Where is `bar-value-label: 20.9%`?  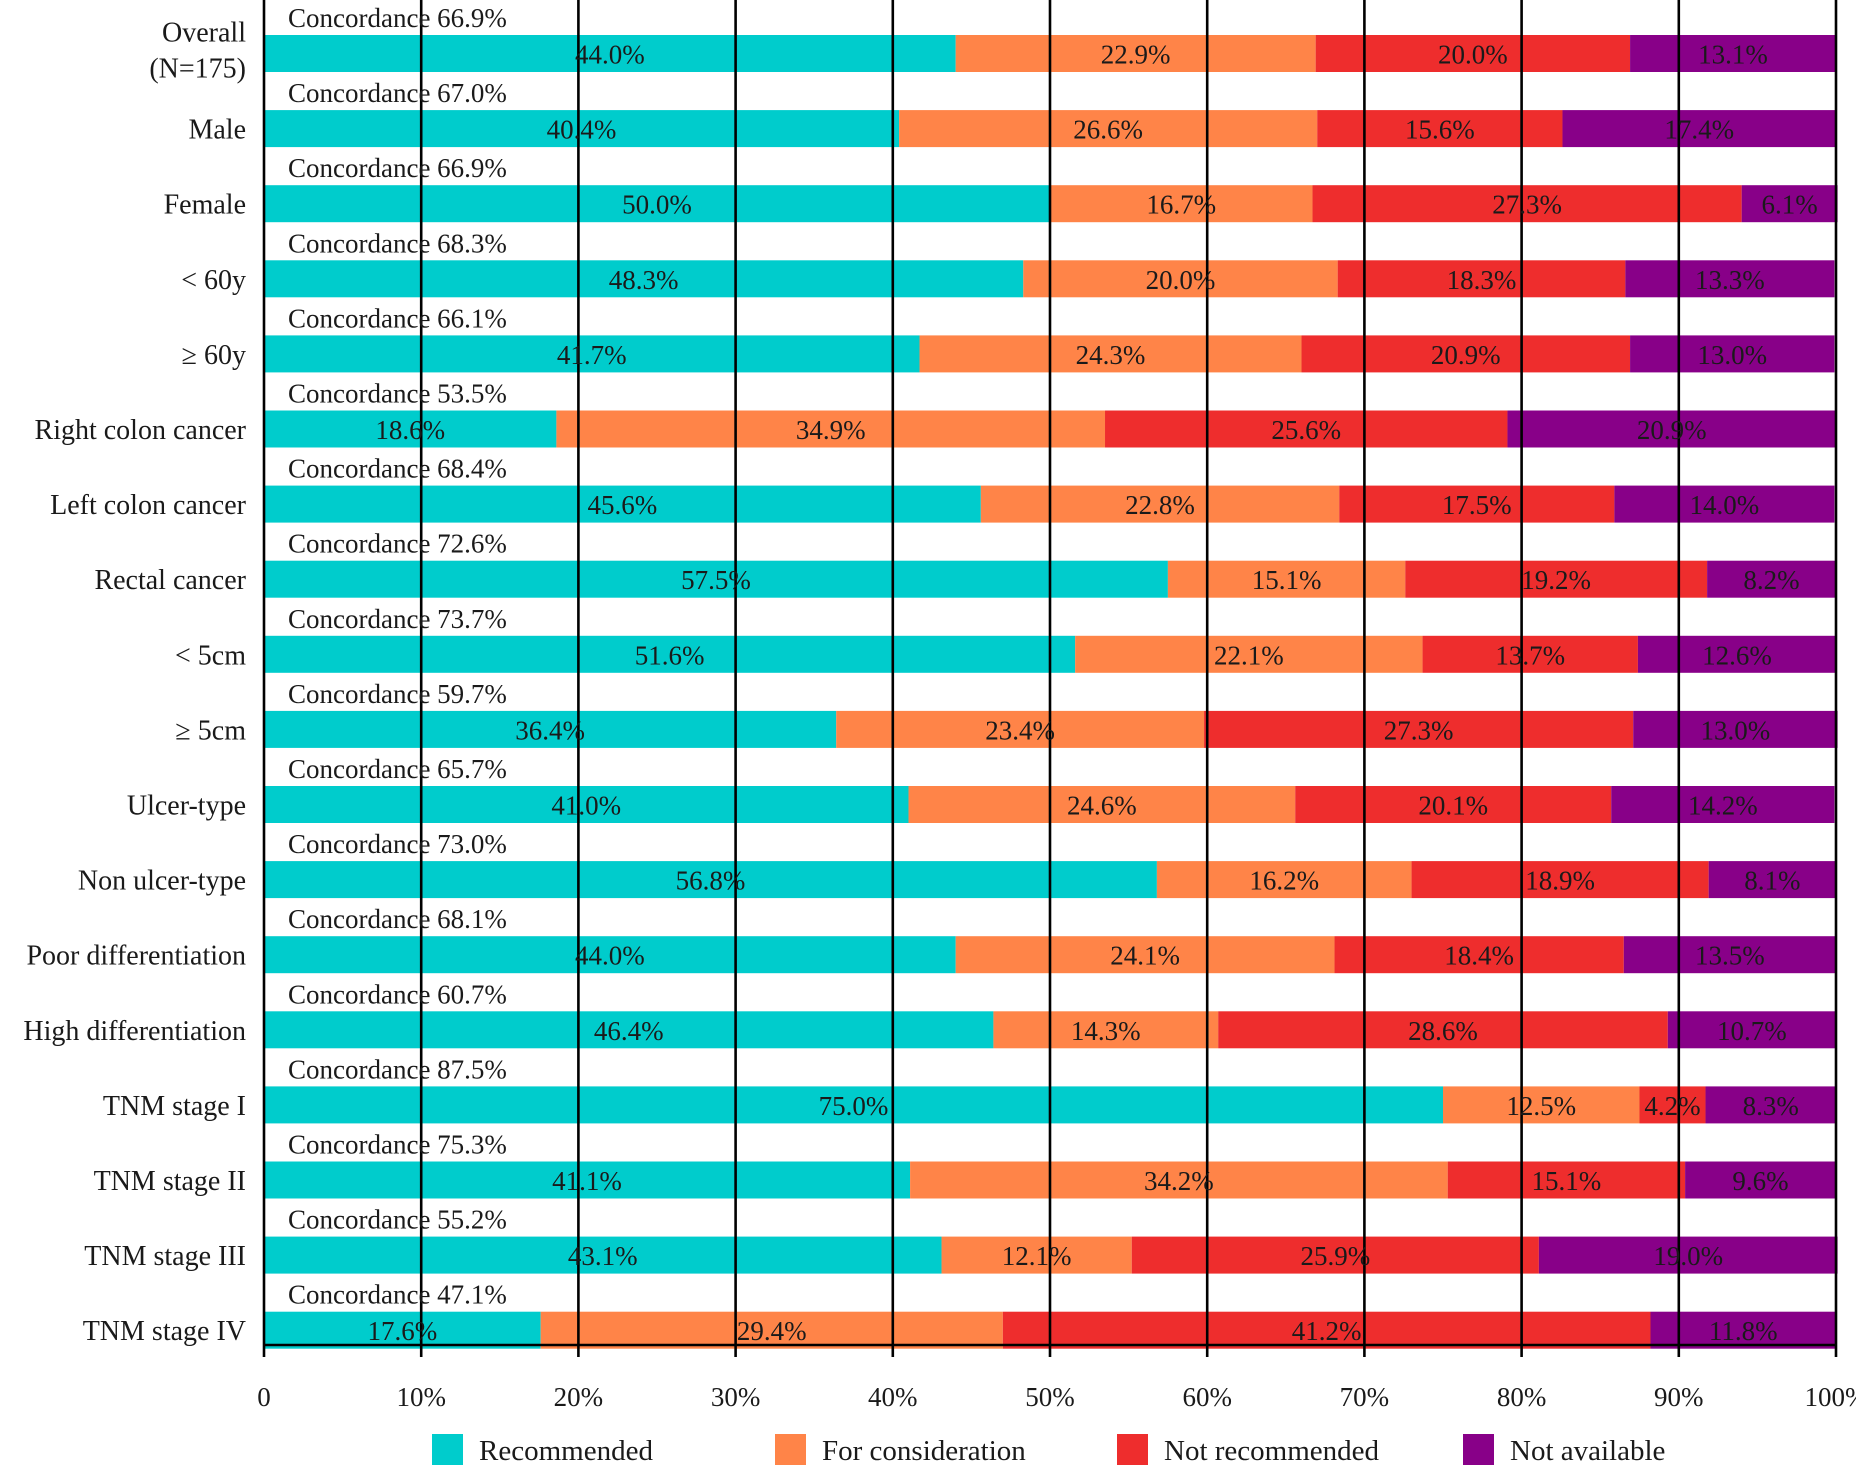 bar-value-label: 20.9% is located at coordinates (1466, 355).